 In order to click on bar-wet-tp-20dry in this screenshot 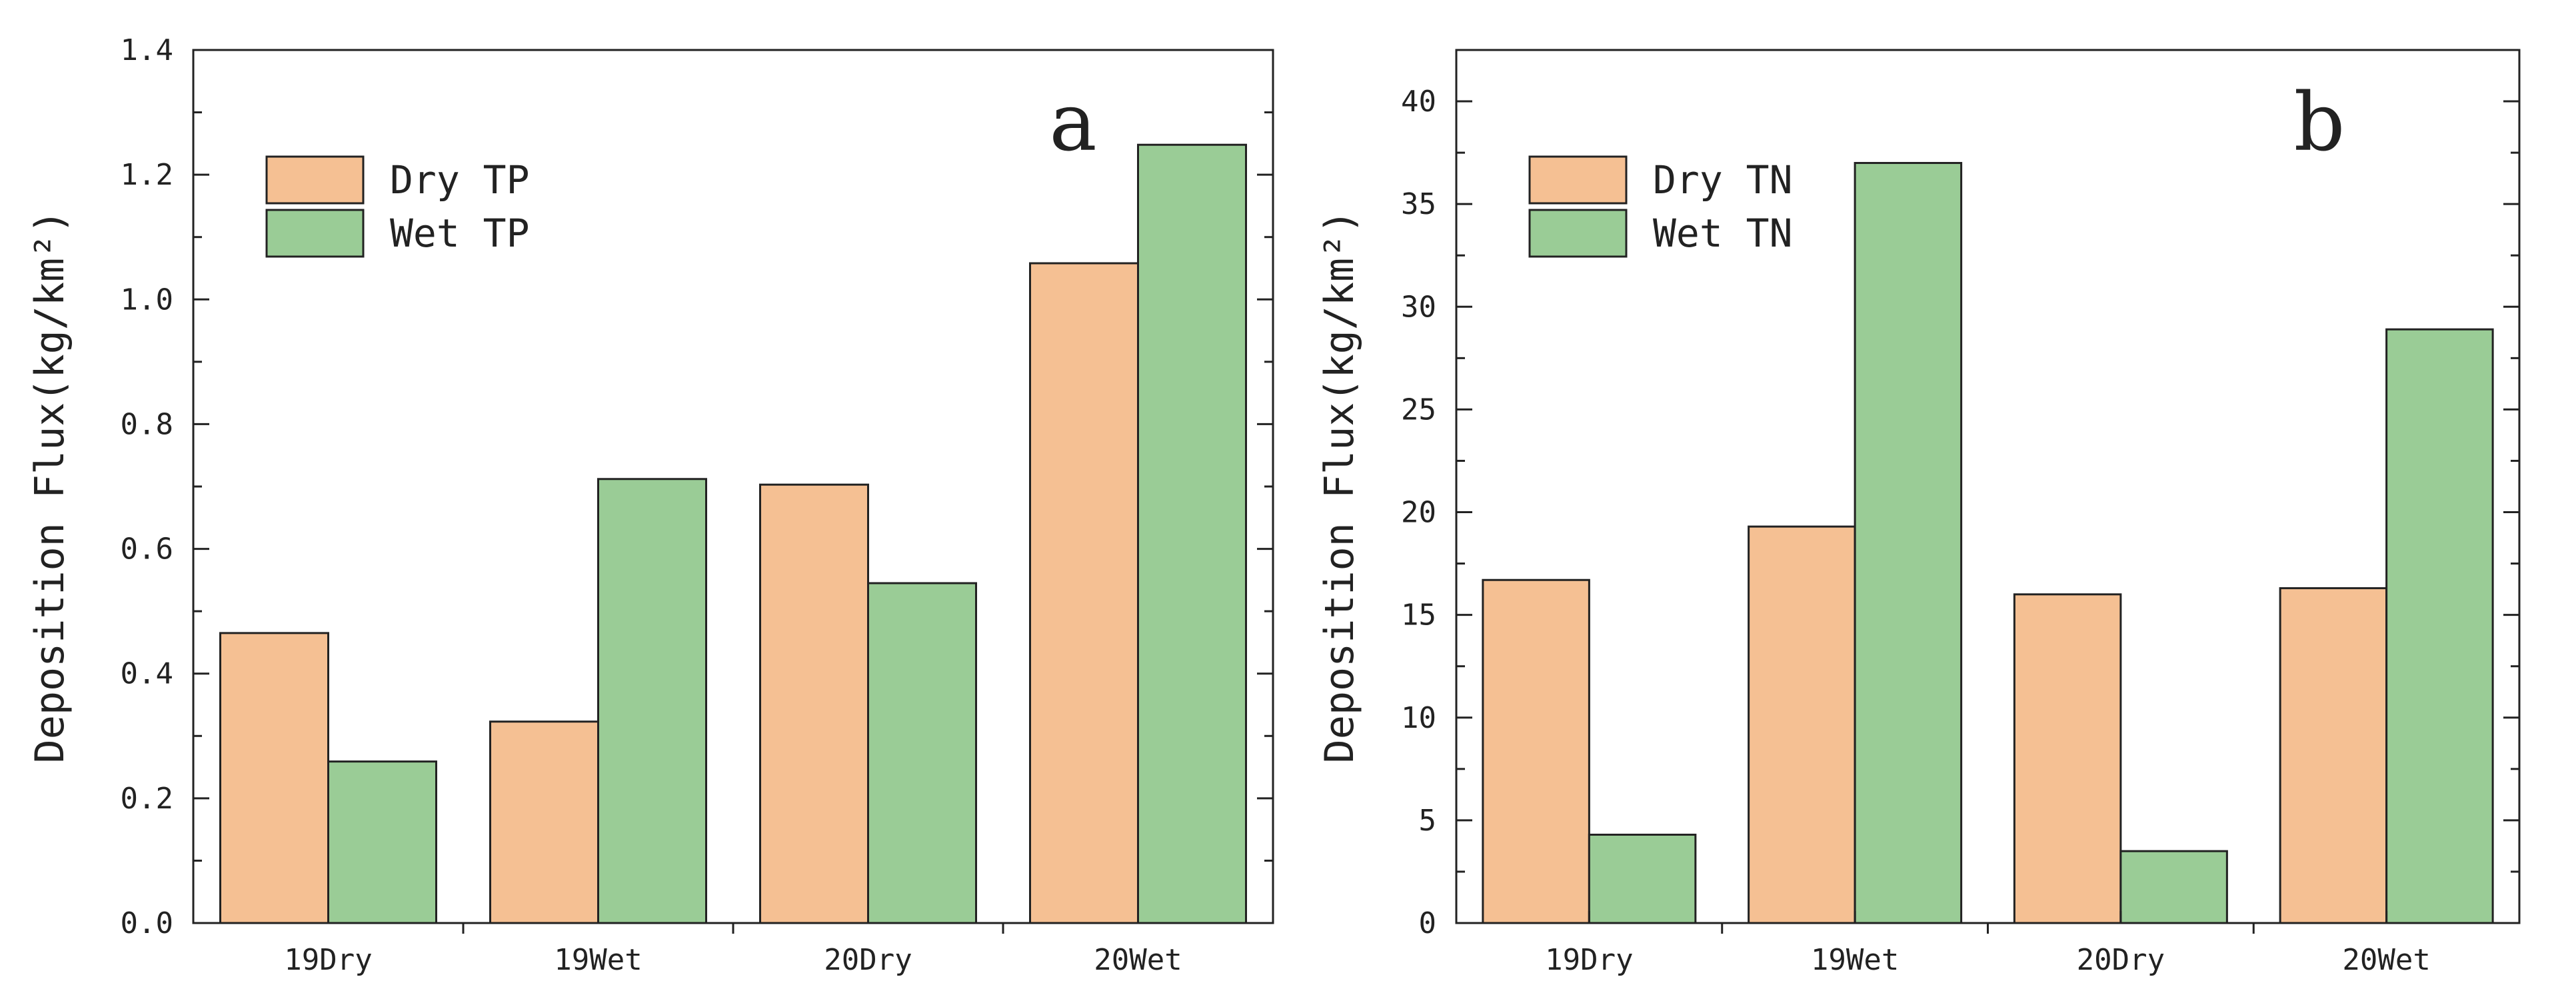, I will do `click(922, 753)`.